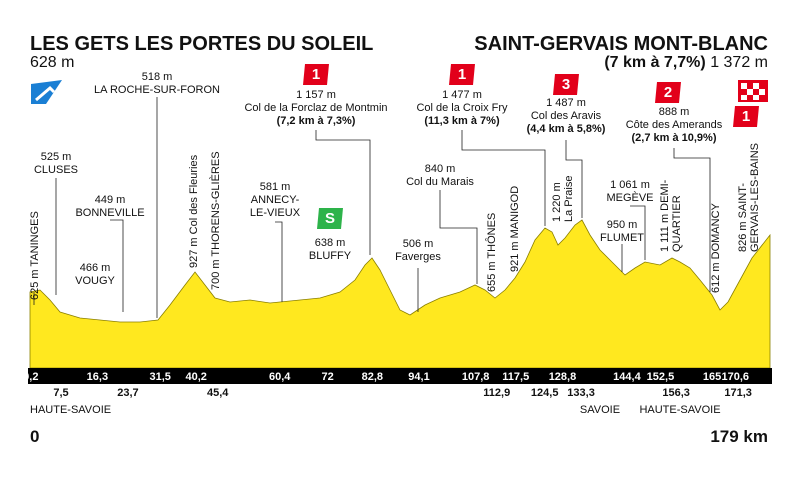 This screenshot has width=800, height=480. I want to click on waypoint-label: 518 m, so click(157, 77).